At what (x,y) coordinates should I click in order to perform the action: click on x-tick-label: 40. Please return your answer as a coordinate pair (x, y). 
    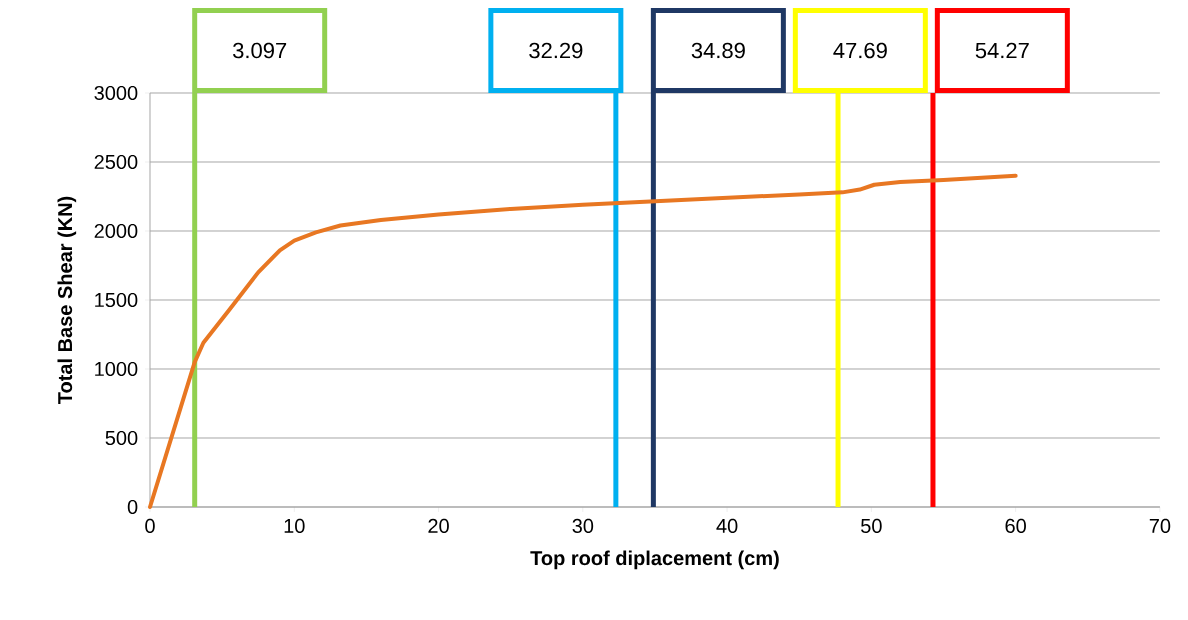
    Looking at the image, I should click on (727, 525).